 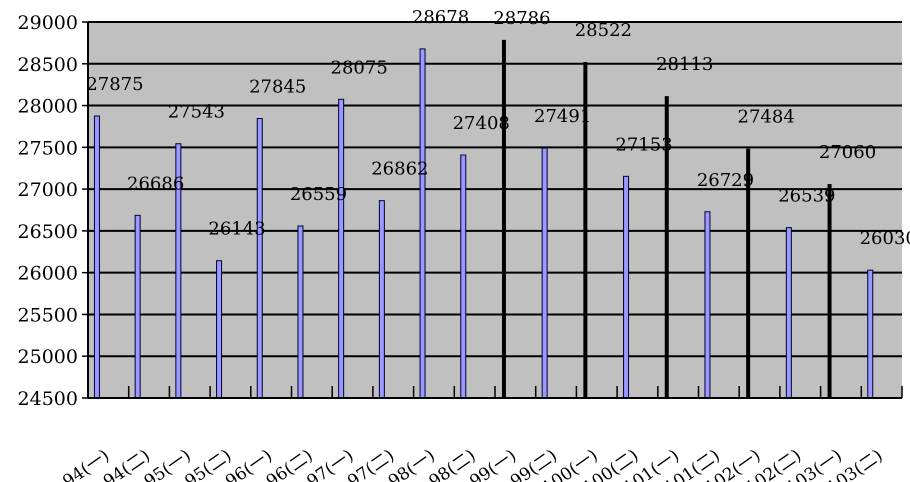 I want to click on data-label: 27875, so click(x=114, y=84).